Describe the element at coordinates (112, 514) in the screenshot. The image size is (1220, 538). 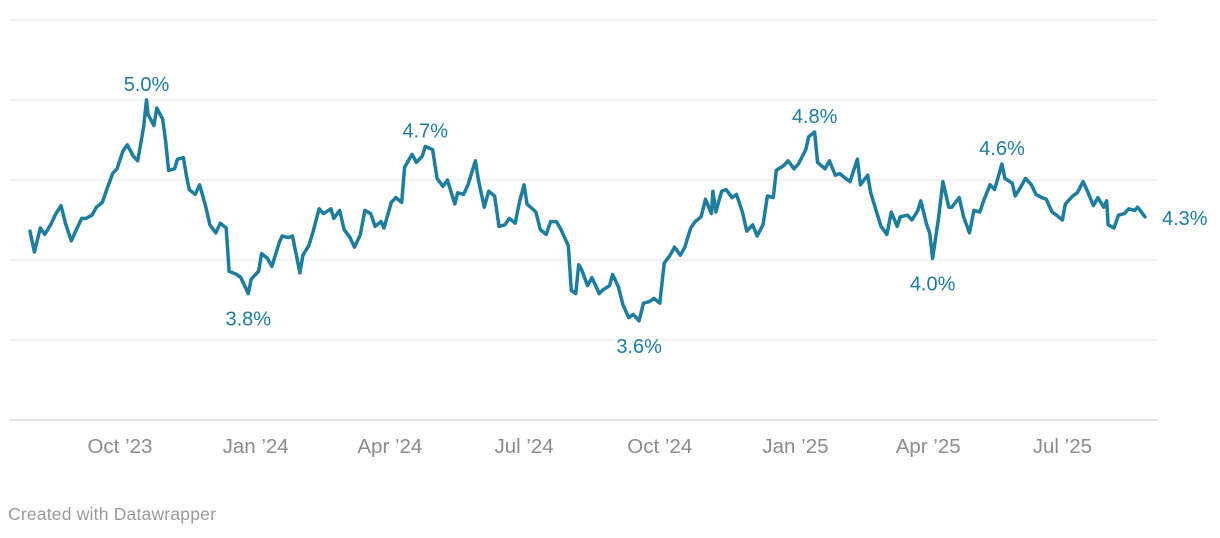
I see `datawrapper-credit: Created with Datawrapper` at that location.